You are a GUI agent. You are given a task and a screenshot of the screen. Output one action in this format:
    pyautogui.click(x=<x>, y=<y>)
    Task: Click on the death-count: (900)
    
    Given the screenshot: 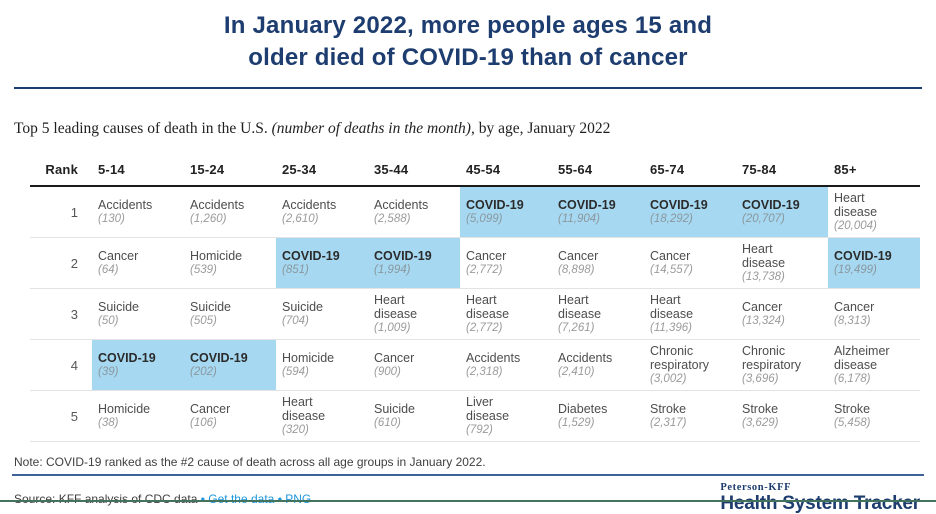 What is the action you would take?
    pyautogui.click(x=387, y=372)
    